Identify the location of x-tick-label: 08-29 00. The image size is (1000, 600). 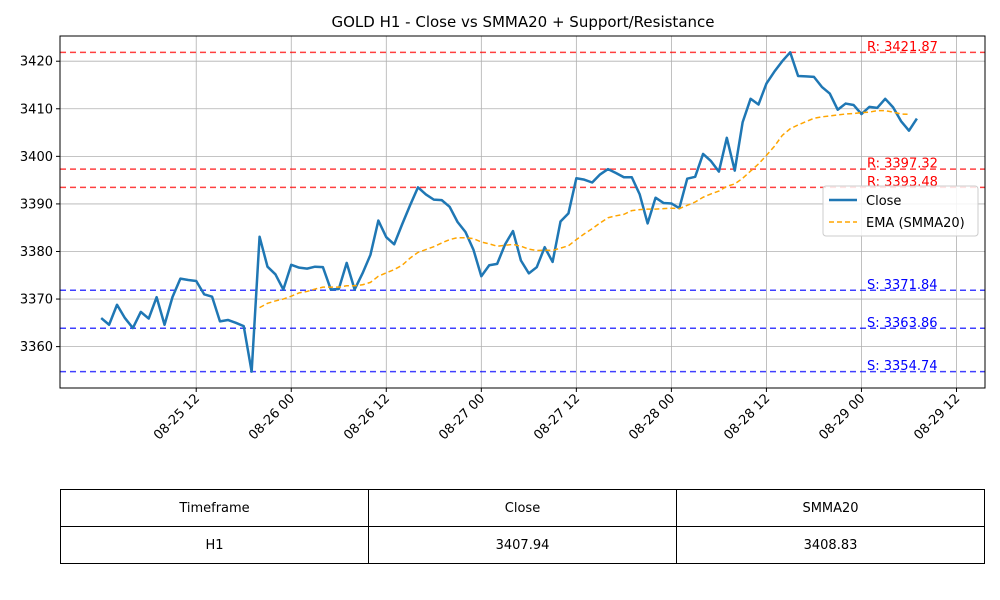
(842, 417).